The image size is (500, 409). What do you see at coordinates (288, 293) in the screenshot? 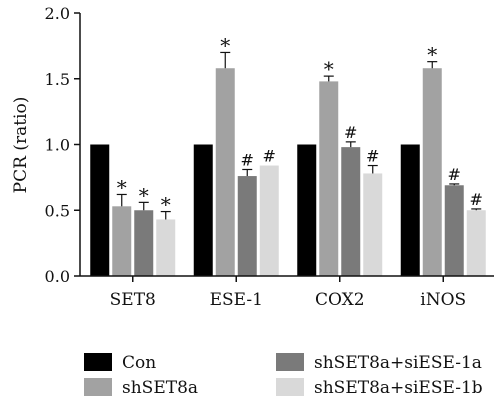
I see `x-axis-ticks: SET8 ESE-1 COX2 iNOS` at bounding box center [288, 293].